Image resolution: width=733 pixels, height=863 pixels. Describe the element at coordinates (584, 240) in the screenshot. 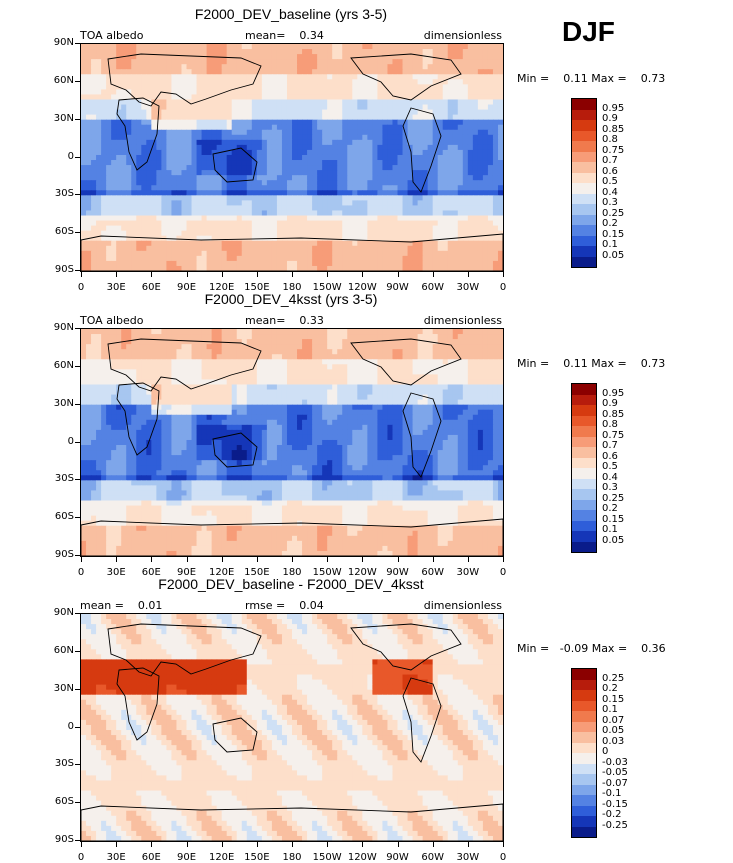

I see `colorbar-swatch` at that location.